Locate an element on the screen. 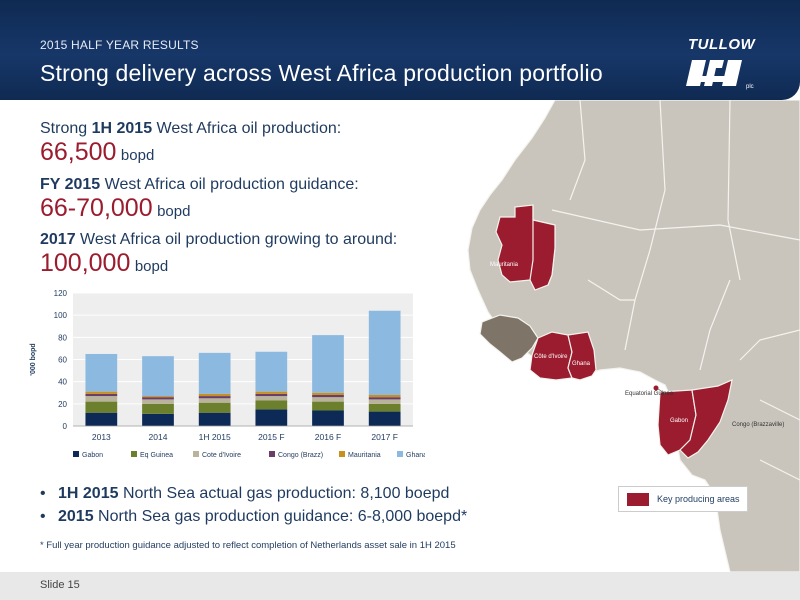  equatorial-guinea-dot is located at coordinates (656, 388).